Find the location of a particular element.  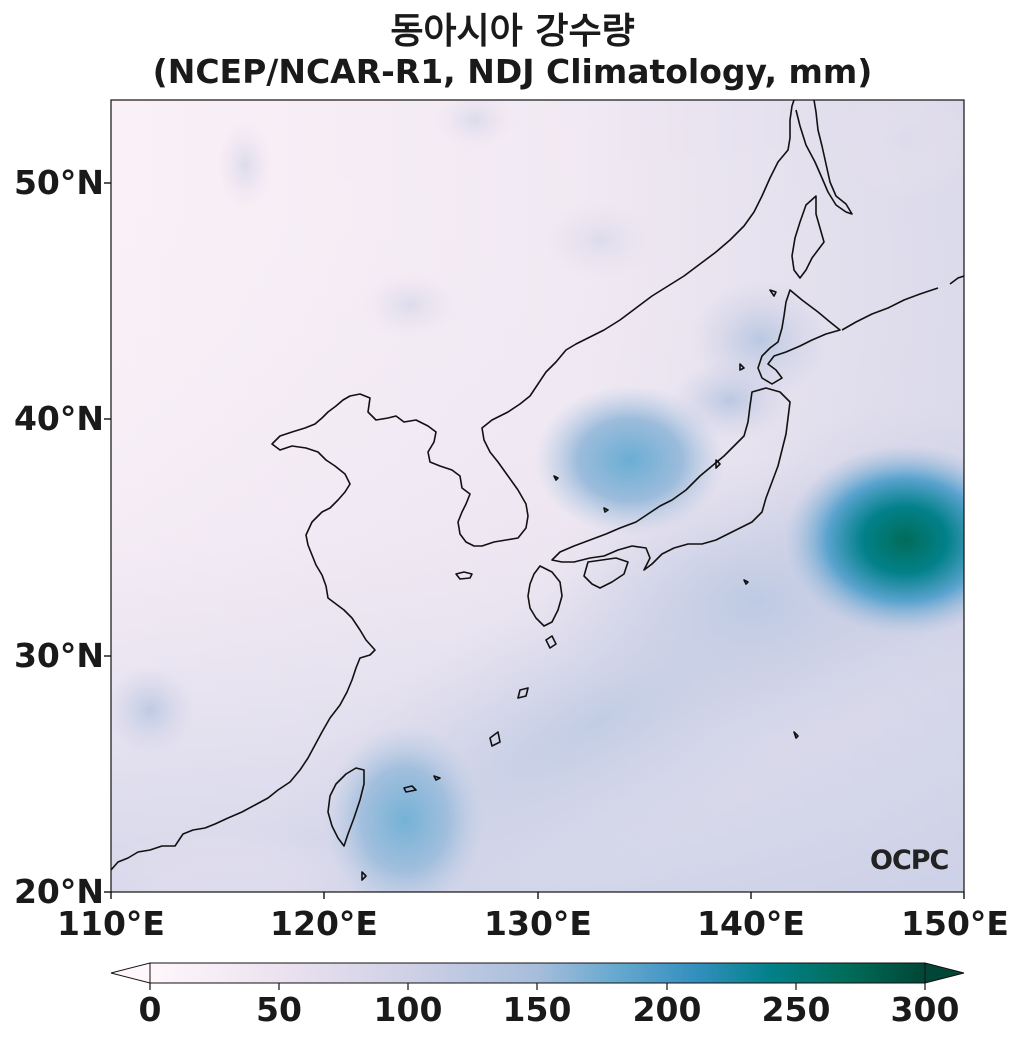

coastline-sakhalin-south is located at coordinates (808, 237).